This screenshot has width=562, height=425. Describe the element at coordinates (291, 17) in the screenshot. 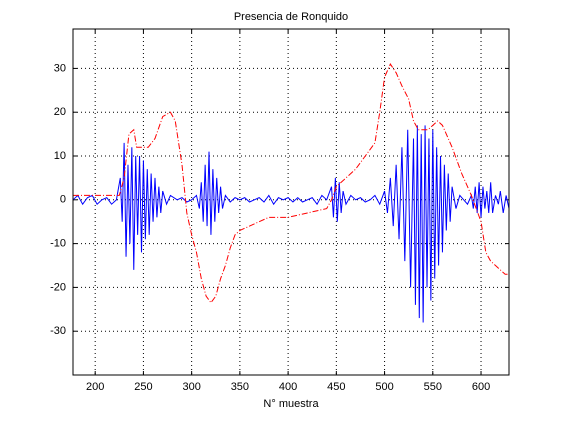

I see `chart-title: Presencia de Ronquido` at that location.